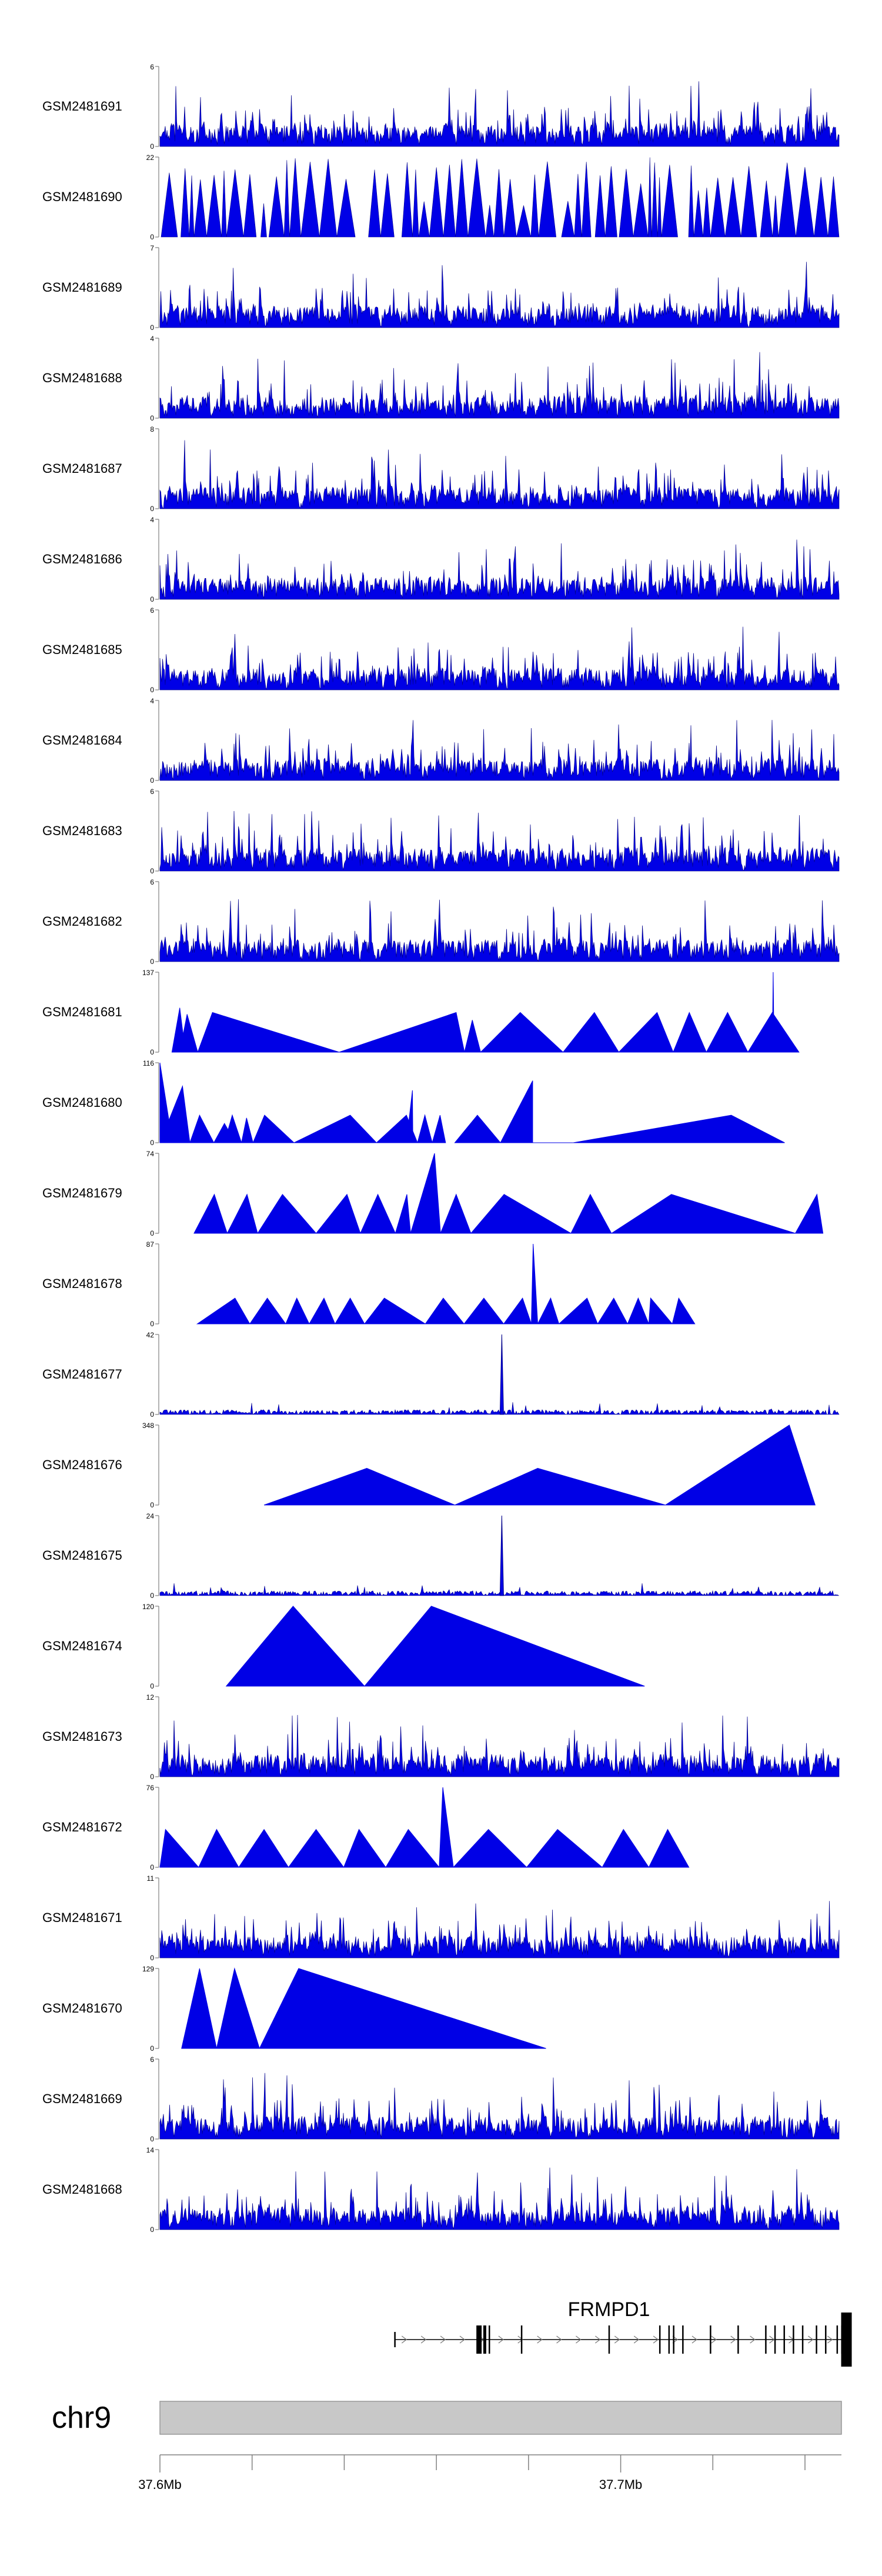  What do you see at coordinates (82, 1917) in the screenshot?
I see `track-label: GSM2481671` at bounding box center [82, 1917].